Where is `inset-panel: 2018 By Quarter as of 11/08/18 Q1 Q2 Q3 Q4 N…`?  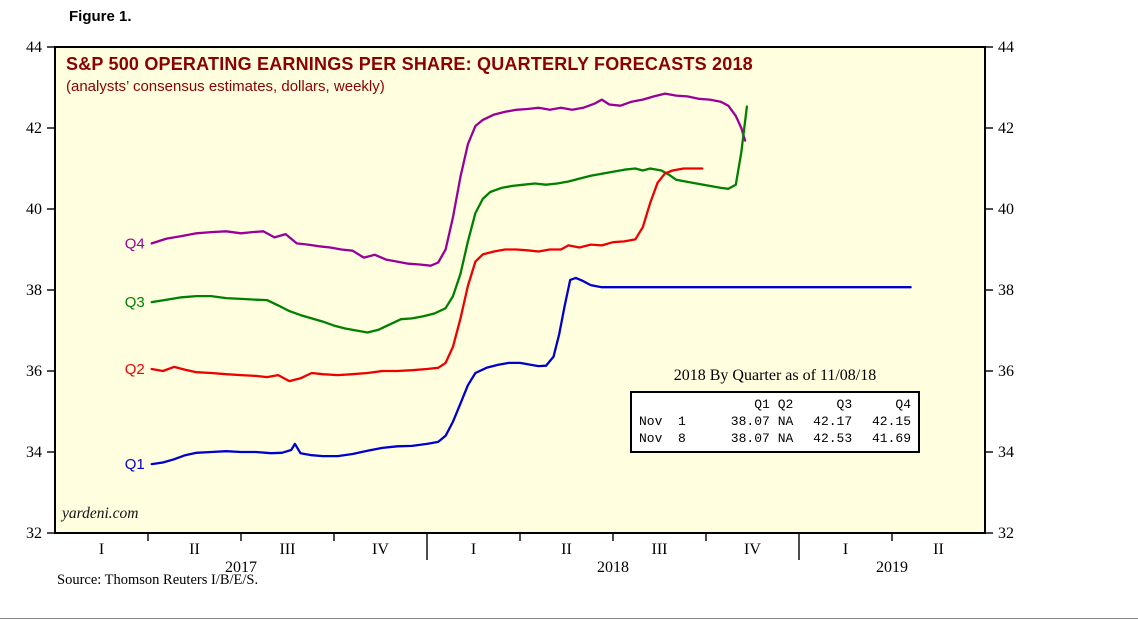 inset-panel: 2018 By Quarter as of 11/08/18 Q1 Q2 Q3 Q4 N… is located at coordinates (775, 410).